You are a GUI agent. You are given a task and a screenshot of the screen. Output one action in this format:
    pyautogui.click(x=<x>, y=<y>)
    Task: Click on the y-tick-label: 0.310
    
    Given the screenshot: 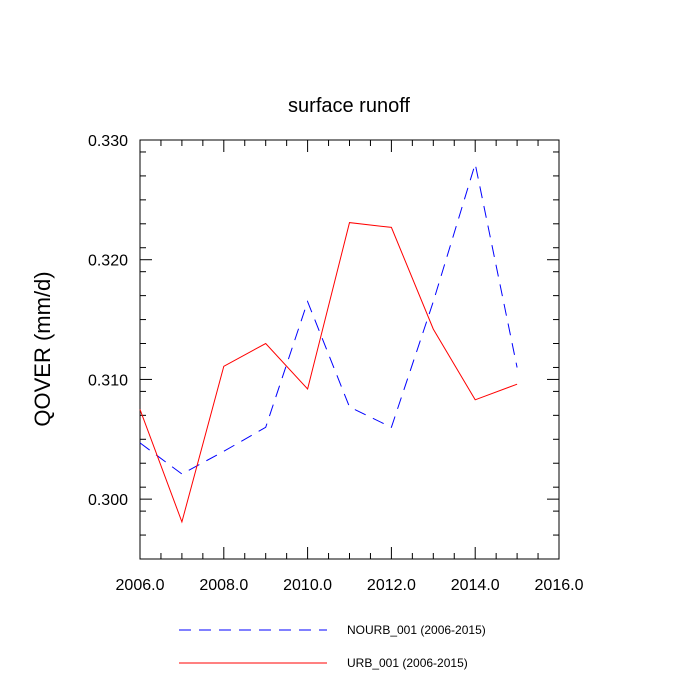 What is the action you would take?
    pyautogui.click(x=108, y=380)
    